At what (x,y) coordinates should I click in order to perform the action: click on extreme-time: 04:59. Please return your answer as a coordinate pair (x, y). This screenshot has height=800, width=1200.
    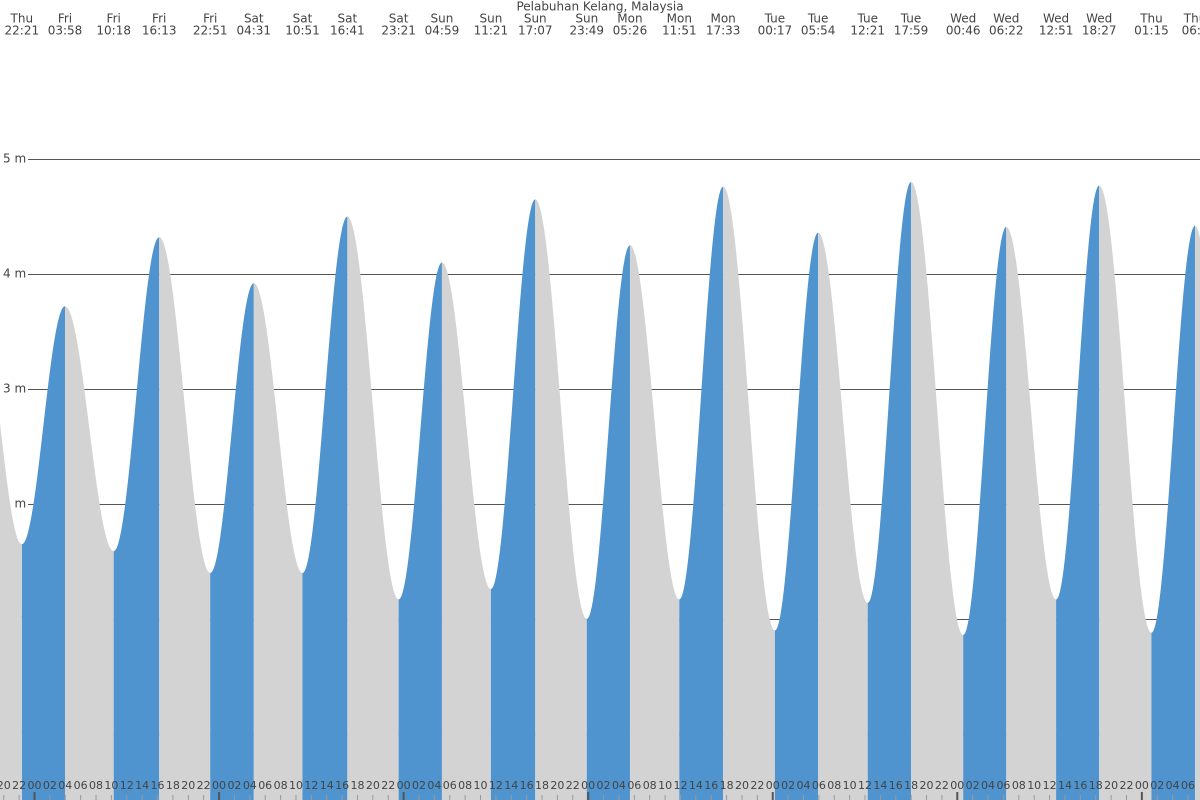
    Looking at the image, I should click on (442, 31).